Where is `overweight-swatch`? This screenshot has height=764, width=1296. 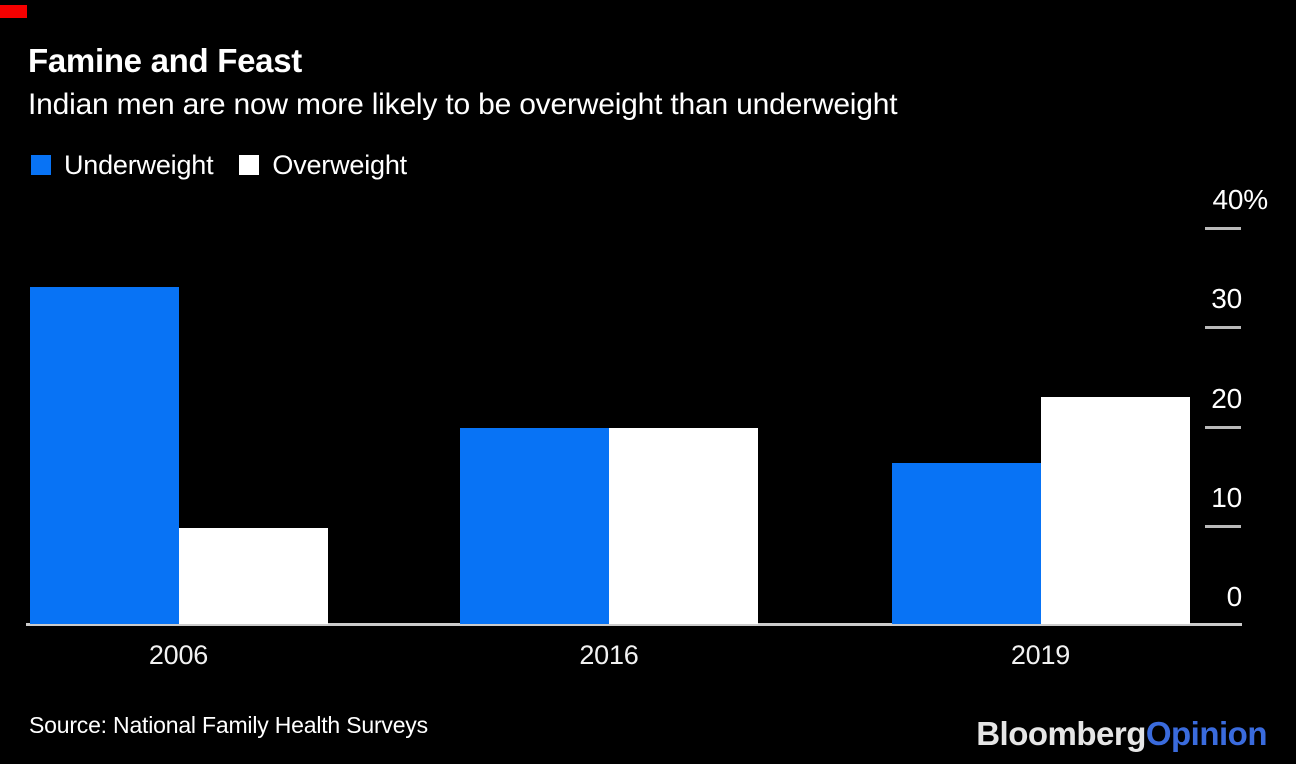
overweight-swatch is located at coordinates (249, 165).